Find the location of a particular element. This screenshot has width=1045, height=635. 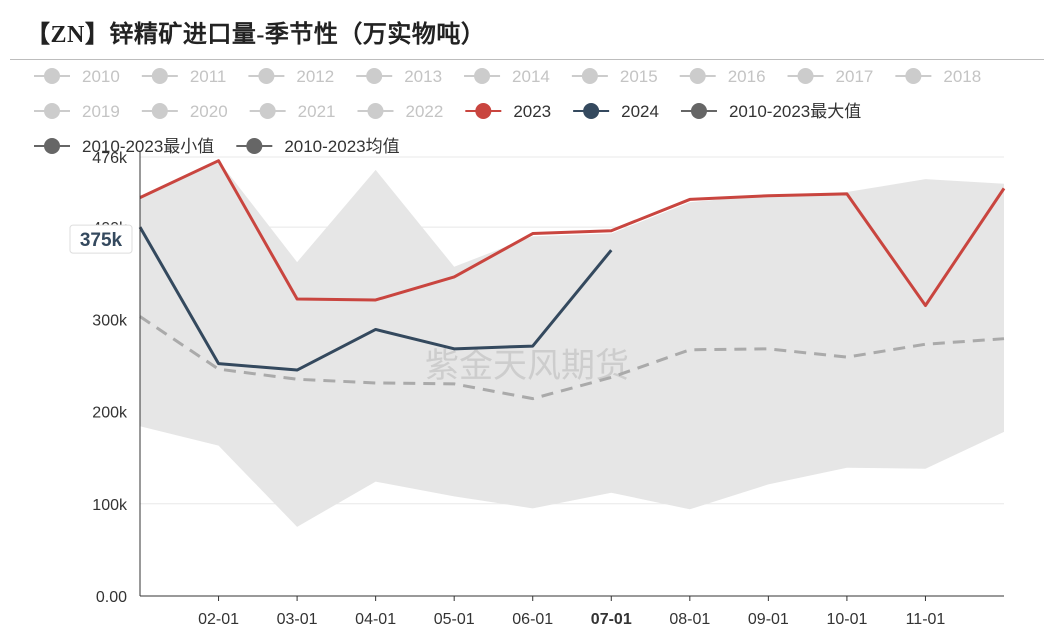

y-tick-label: 100k is located at coordinates (110, 505).